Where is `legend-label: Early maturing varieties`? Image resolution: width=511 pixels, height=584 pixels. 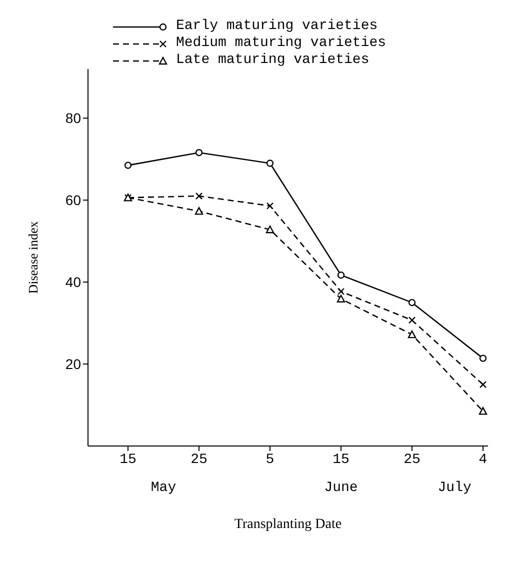
legend-label: Early maturing varieties is located at coordinates (277, 26).